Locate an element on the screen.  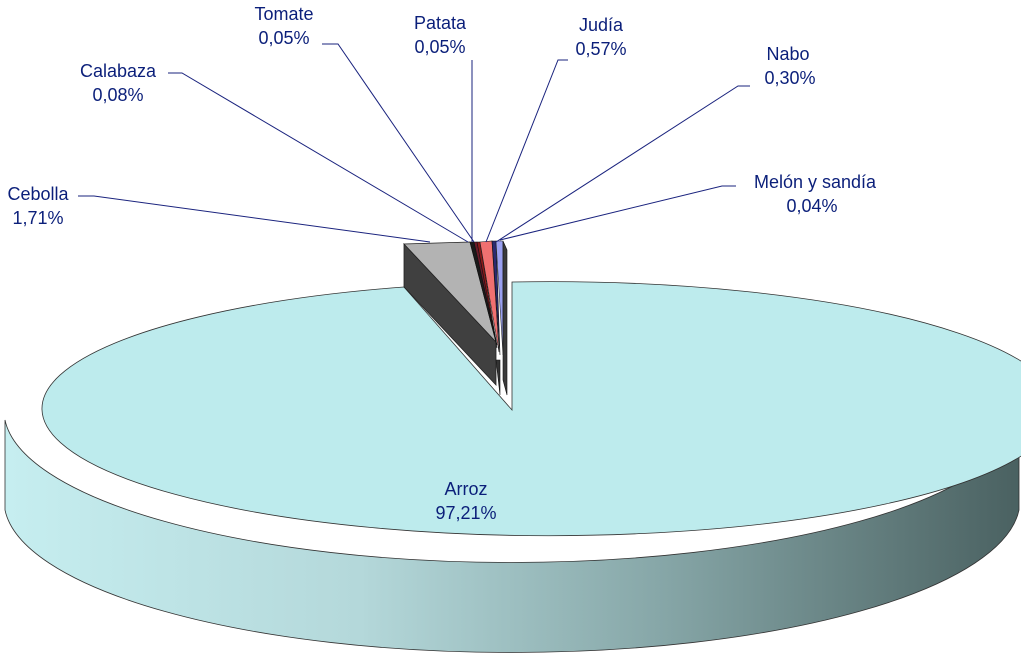
leader-tomate is located at coordinates (398, 143).